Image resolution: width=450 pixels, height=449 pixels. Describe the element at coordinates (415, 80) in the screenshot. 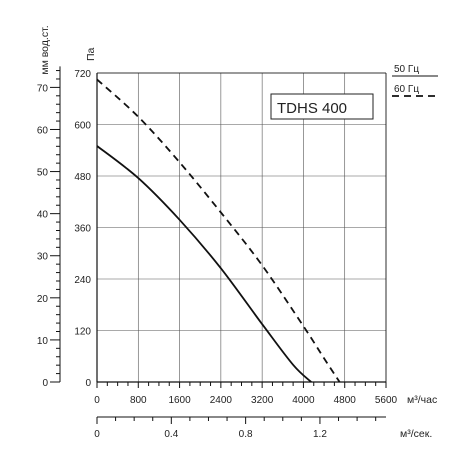

I see `legend: 50 Гц 60 Гц` at that location.